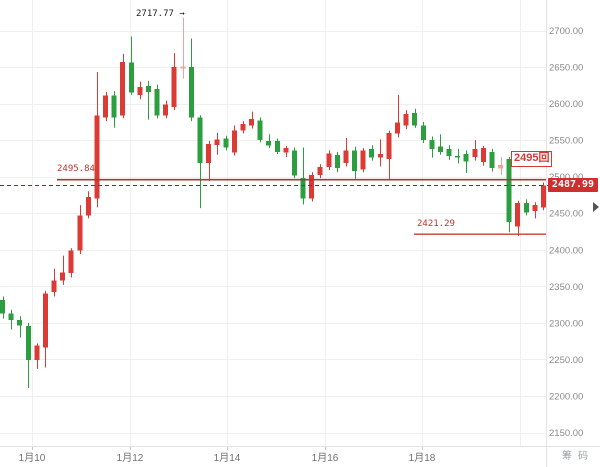 The image size is (600, 467). I want to click on x-axis-label: 1月10, so click(32, 458).